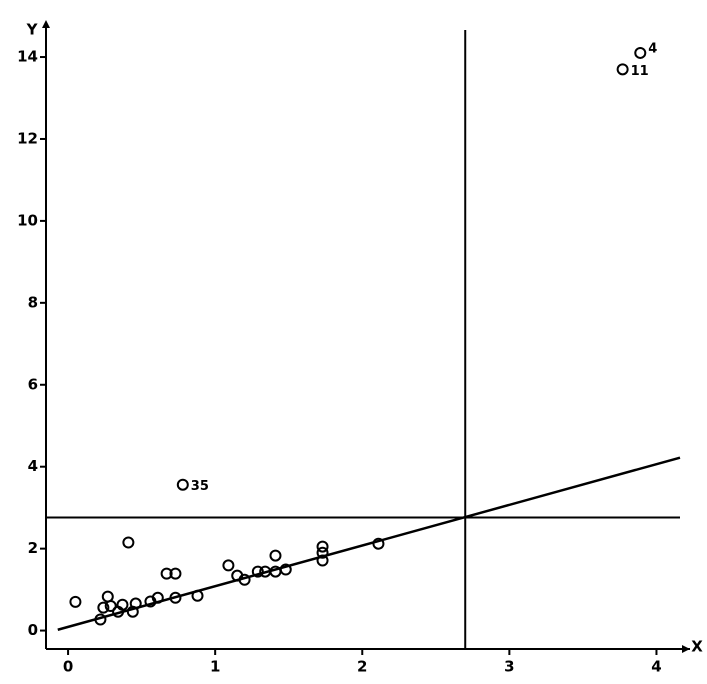  Describe the element at coordinates (33, 384) in the screenshot. I see `y-tick-label: 6` at that location.